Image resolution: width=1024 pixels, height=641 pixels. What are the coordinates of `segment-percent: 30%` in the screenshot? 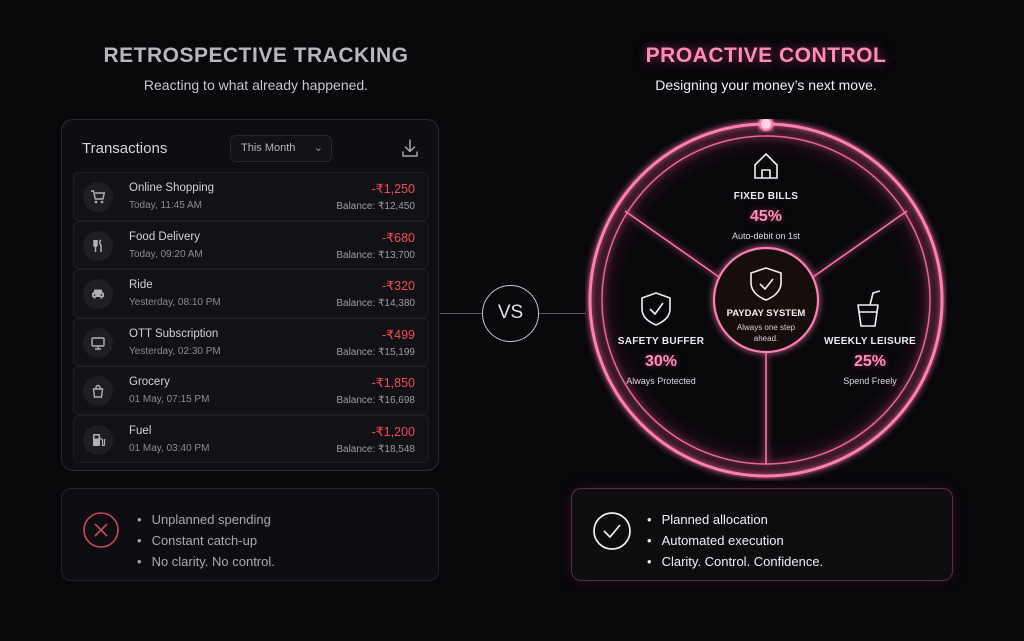 It's located at (661, 361).